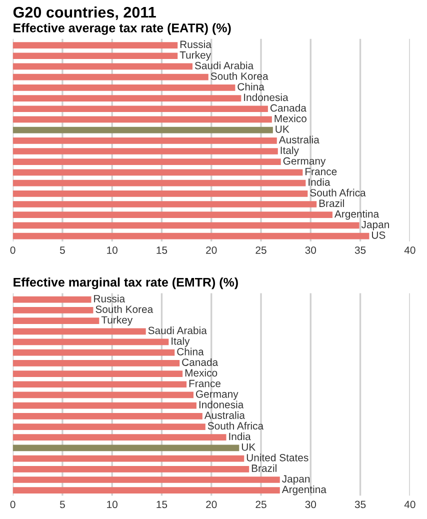 The width and height of the screenshot is (427, 519). Describe the element at coordinates (84, 13) in the screenshot. I see `chart-title: G20 countries, 2011` at that location.